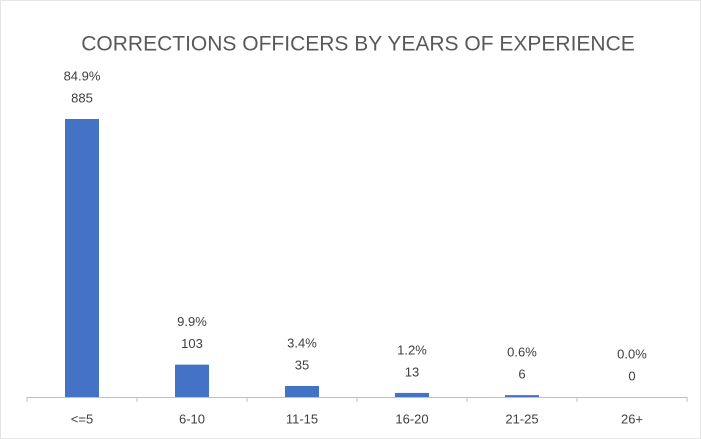 This screenshot has width=701, height=439. What do you see at coordinates (411, 418) in the screenshot?
I see `x-tick-label: 16-20` at bounding box center [411, 418].